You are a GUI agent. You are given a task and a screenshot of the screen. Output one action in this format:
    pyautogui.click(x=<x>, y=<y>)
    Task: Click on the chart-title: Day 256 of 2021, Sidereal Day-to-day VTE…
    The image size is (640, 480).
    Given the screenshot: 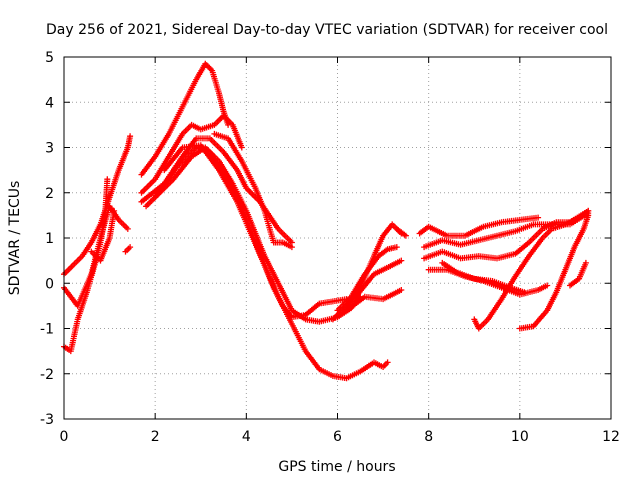 What is the action you would take?
    pyautogui.click(x=327, y=30)
    